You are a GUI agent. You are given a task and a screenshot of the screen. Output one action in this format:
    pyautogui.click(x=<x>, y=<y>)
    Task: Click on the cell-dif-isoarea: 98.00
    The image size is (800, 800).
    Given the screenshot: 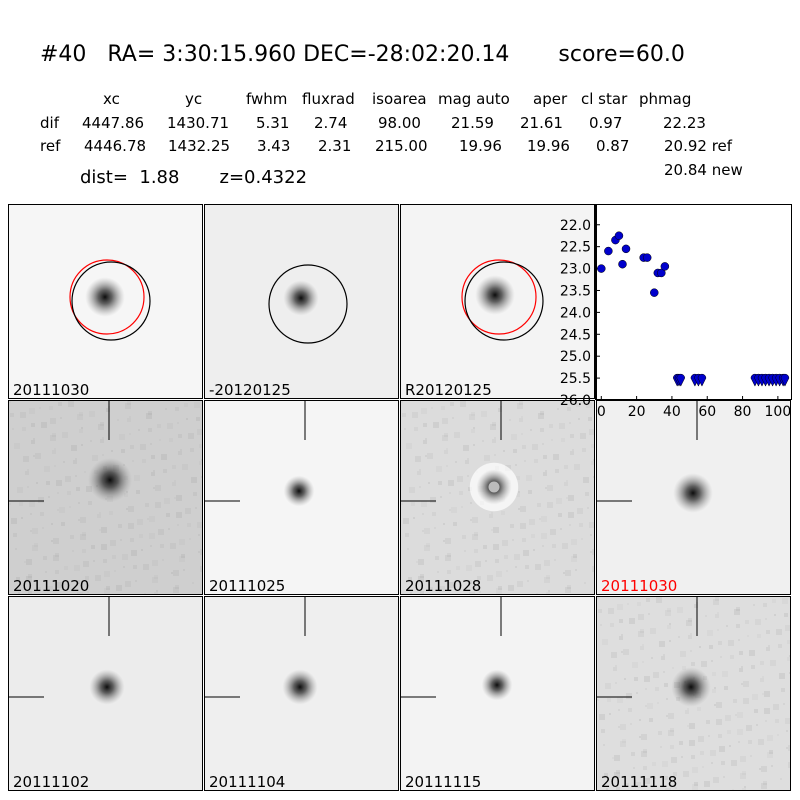 What is the action you would take?
    pyautogui.click(x=399, y=123)
    